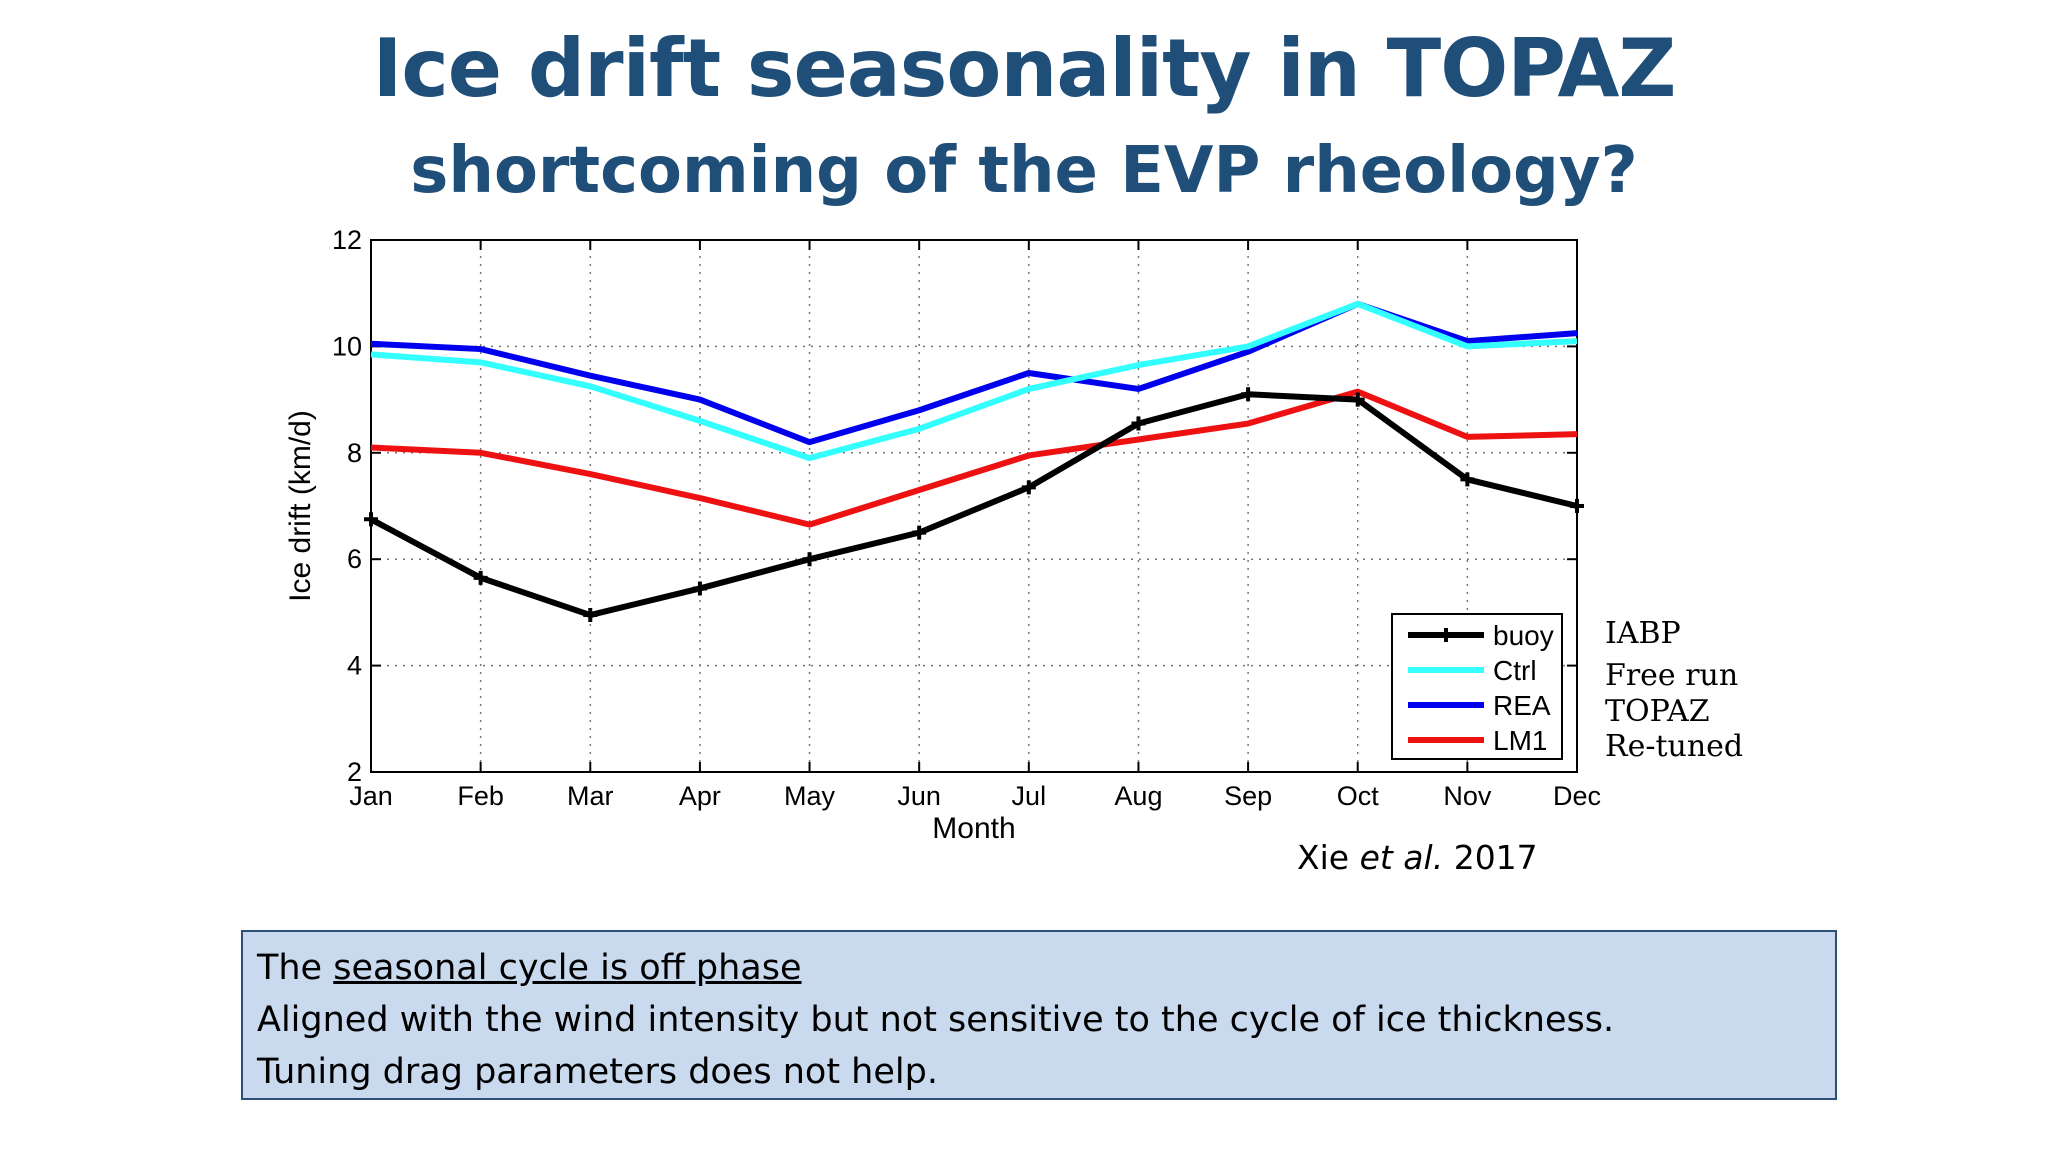 The width and height of the screenshot is (2048, 1152). I want to click on legend-box, so click(1477, 686).